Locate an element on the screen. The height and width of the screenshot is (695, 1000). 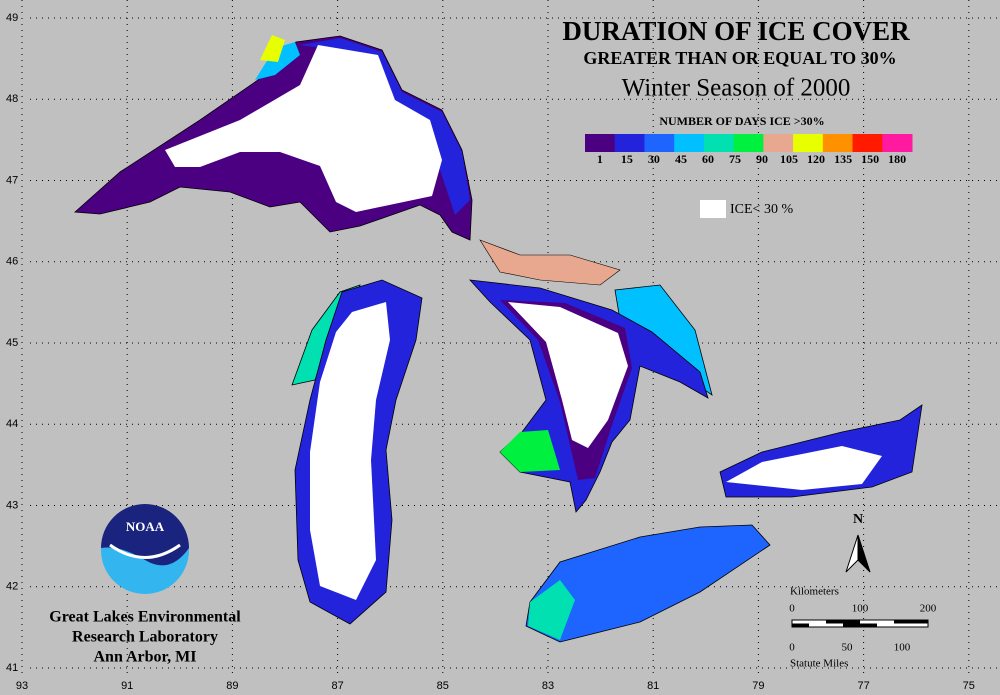
legend-label: 45 is located at coordinates (681, 159).